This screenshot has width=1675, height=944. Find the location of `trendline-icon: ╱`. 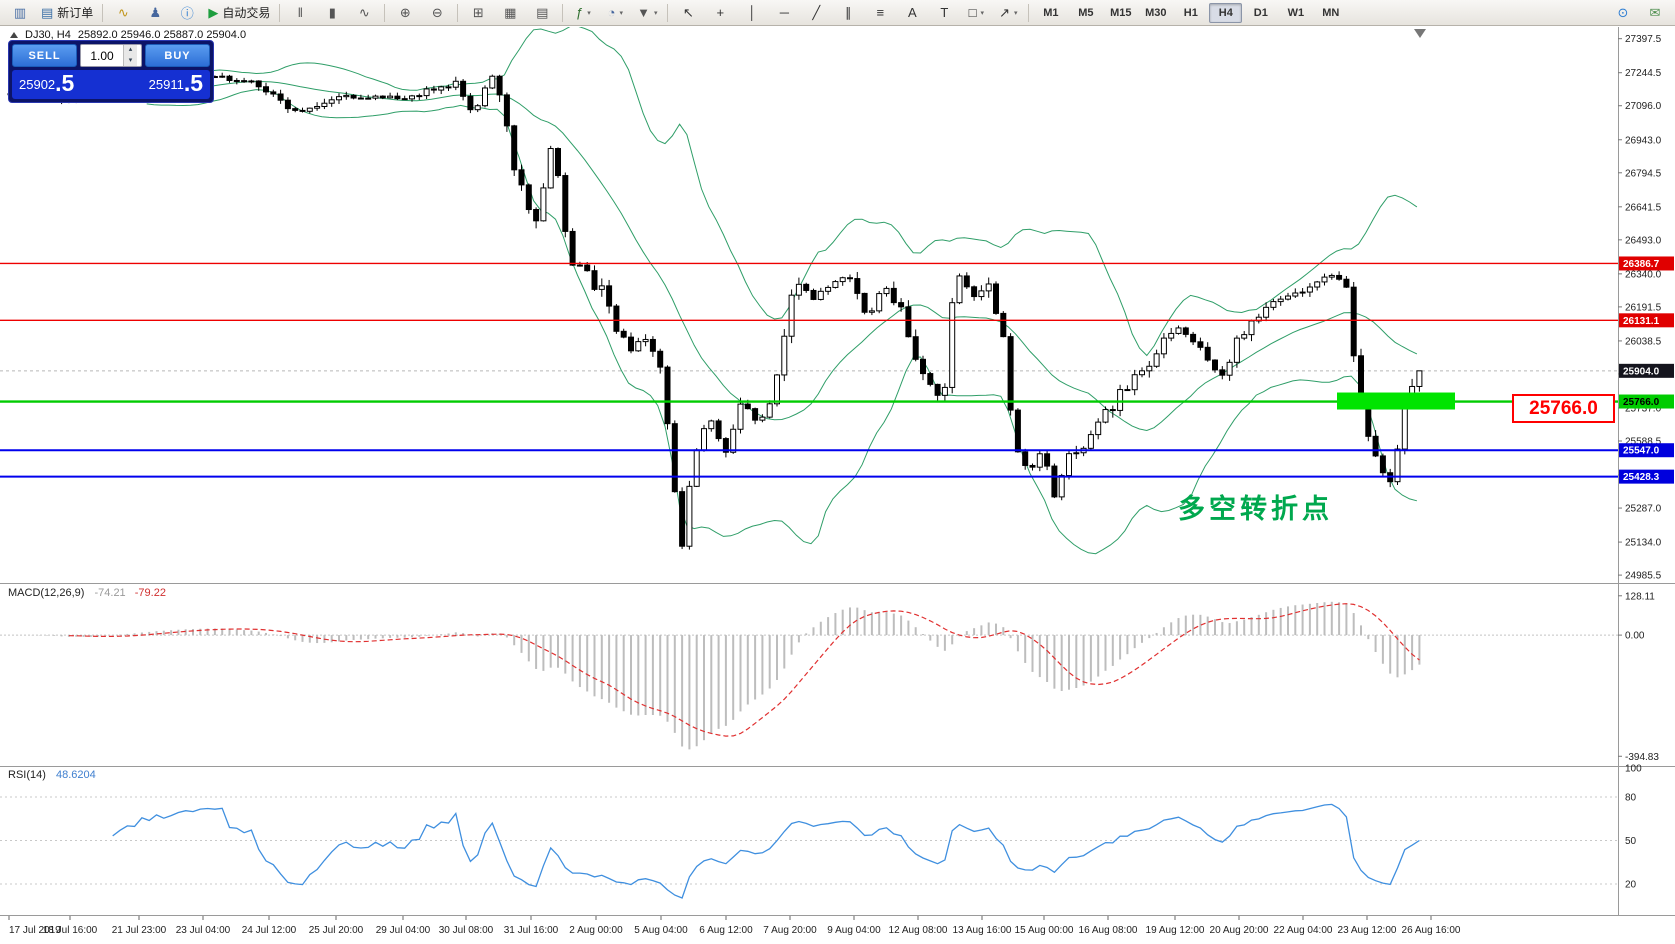

trendline-icon: ╱ is located at coordinates (816, 12).